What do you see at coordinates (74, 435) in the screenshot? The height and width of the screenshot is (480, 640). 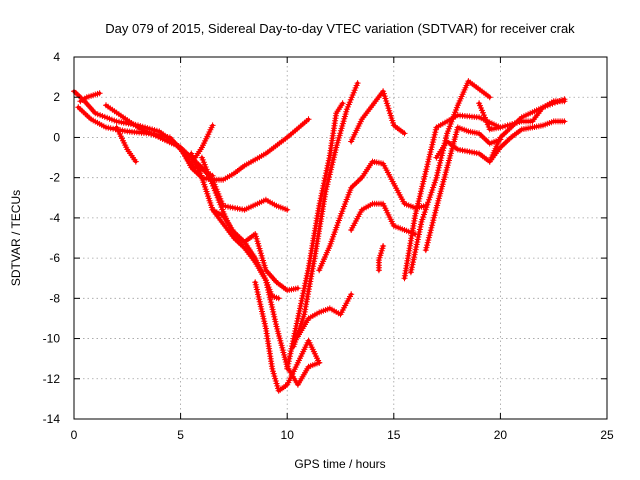 I see `x-tick-label: 0` at bounding box center [74, 435].